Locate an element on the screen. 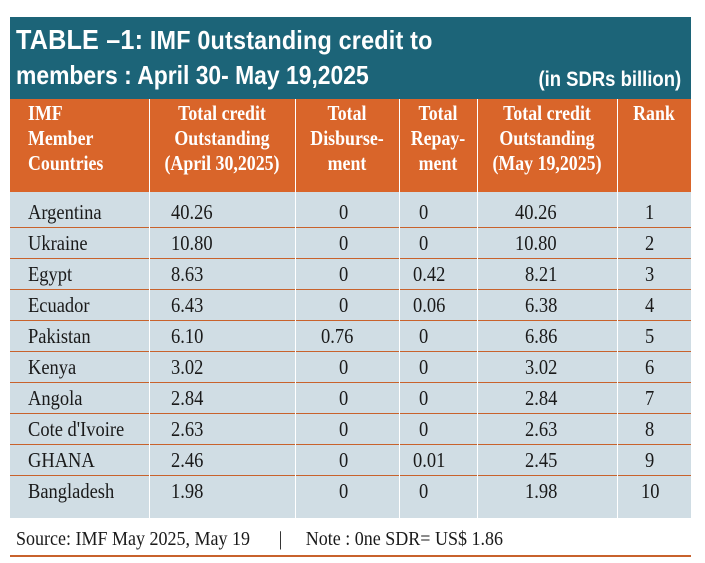  cell-repayment: 0.01 is located at coordinates (429, 460).